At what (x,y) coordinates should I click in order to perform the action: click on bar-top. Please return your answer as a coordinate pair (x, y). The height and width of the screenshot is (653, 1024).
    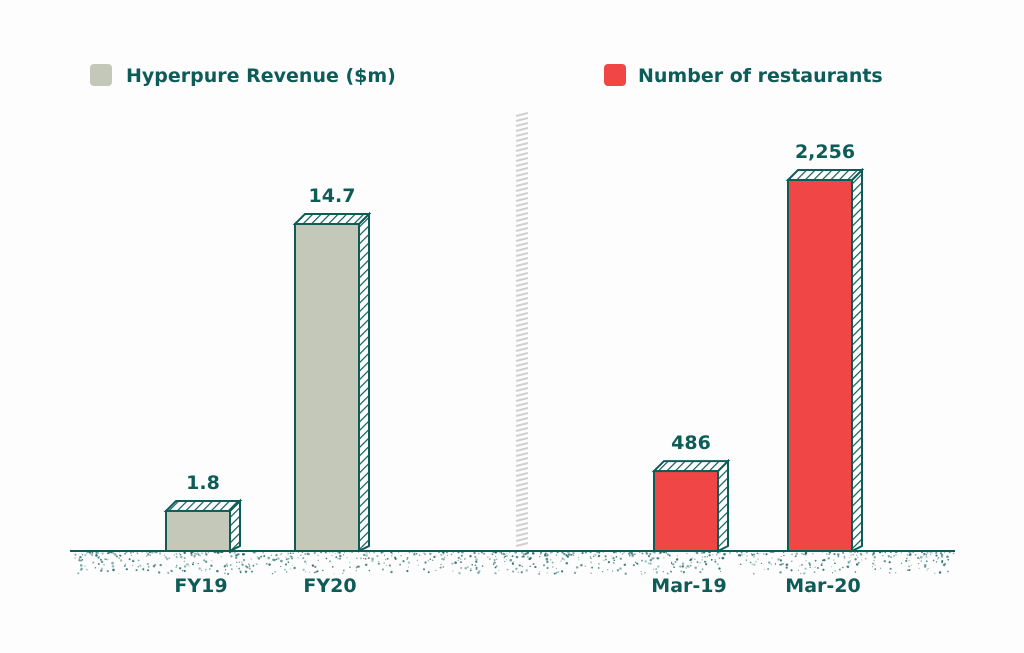
    Looking at the image, I should click on (332, 219).